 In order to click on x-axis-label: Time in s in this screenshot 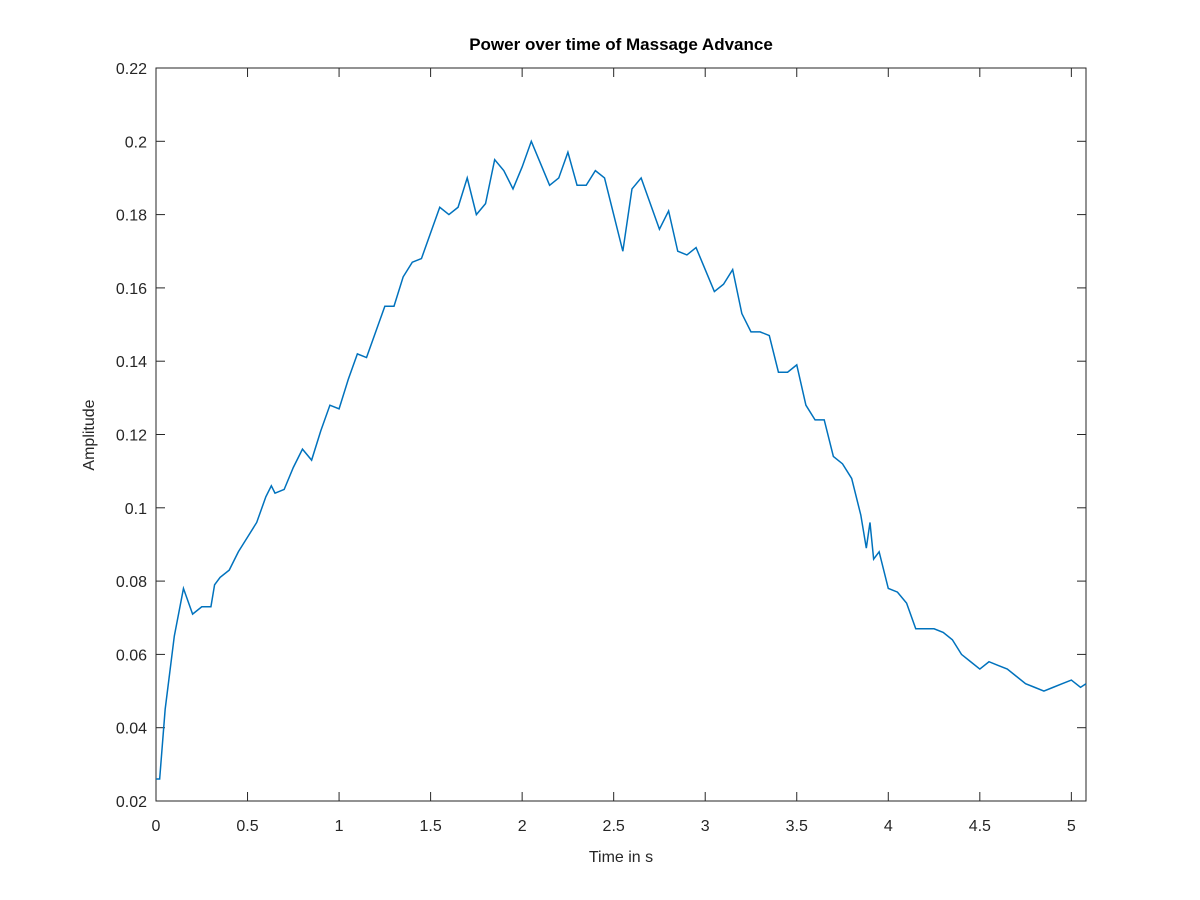, I will do `click(621, 857)`.